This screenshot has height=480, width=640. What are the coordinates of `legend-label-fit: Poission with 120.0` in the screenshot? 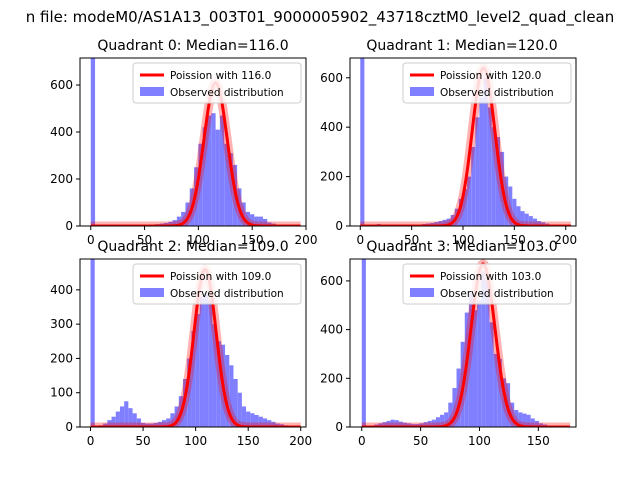 It's located at (490, 76).